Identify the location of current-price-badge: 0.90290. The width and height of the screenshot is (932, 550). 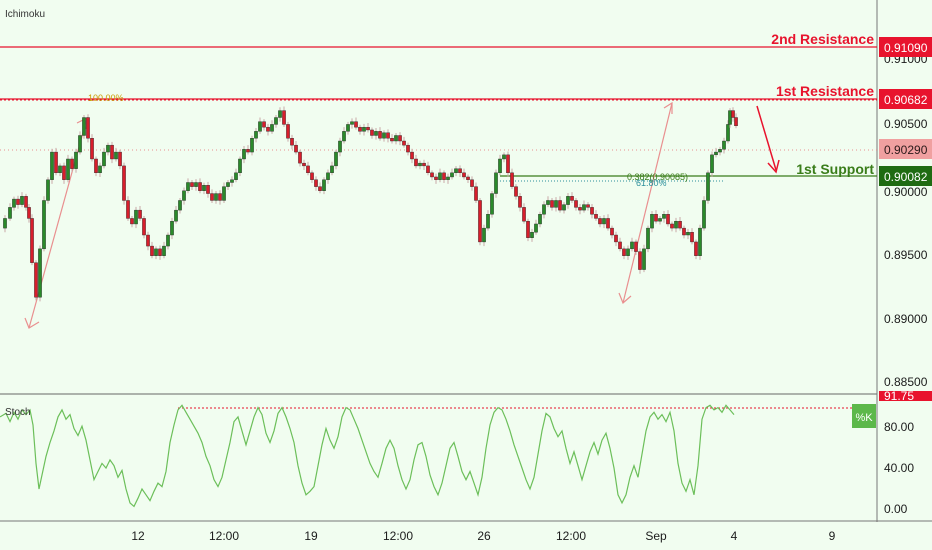
(905, 149).